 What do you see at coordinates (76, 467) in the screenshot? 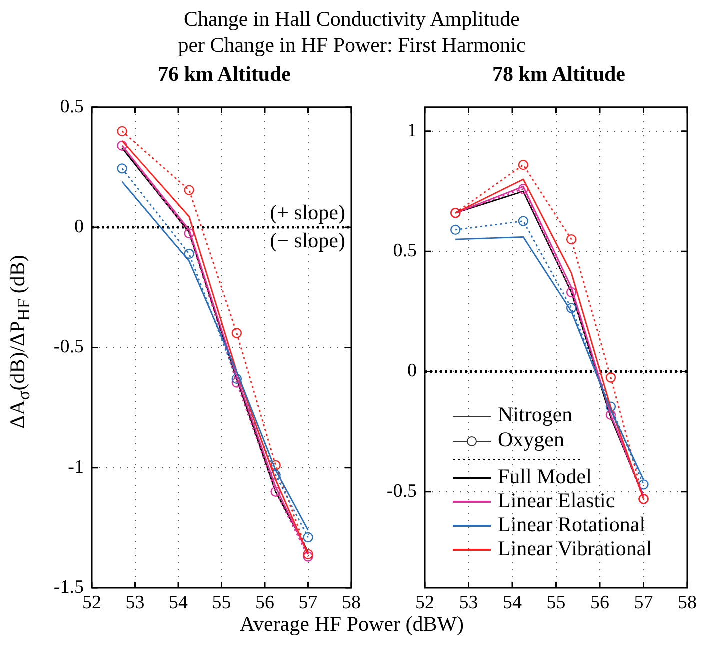
I see `y-tick-label: -1` at bounding box center [76, 467].